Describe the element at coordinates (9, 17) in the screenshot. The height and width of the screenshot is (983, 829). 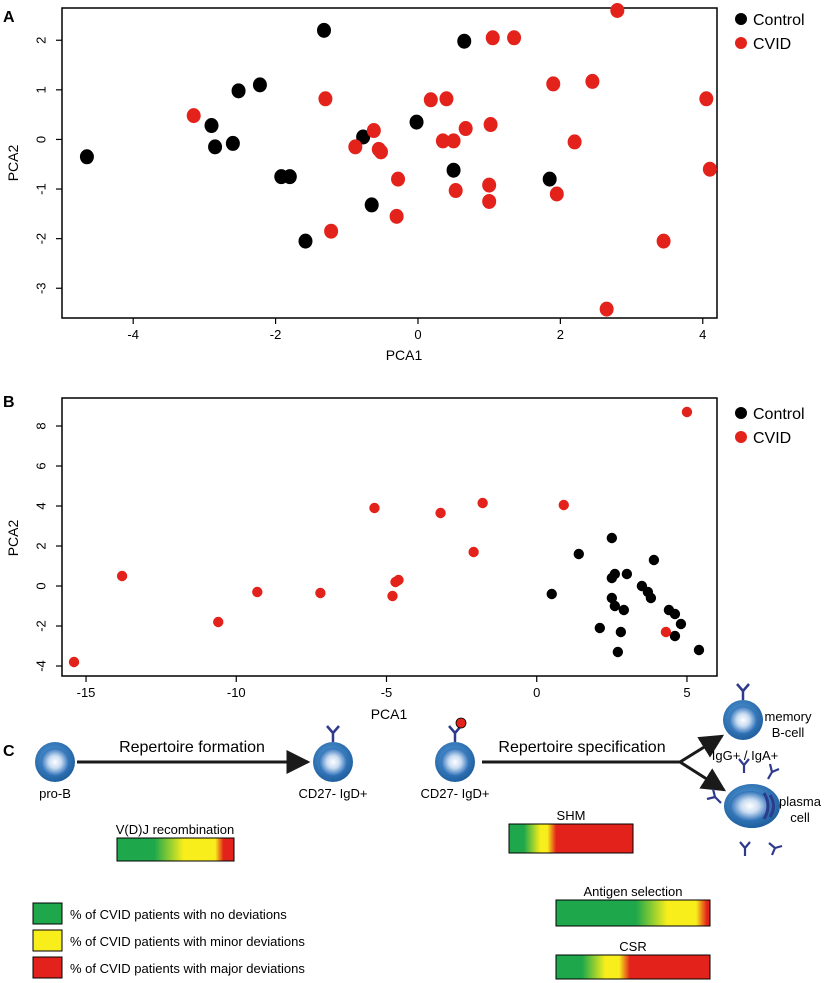
I see `panel-label-a: A` at that location.